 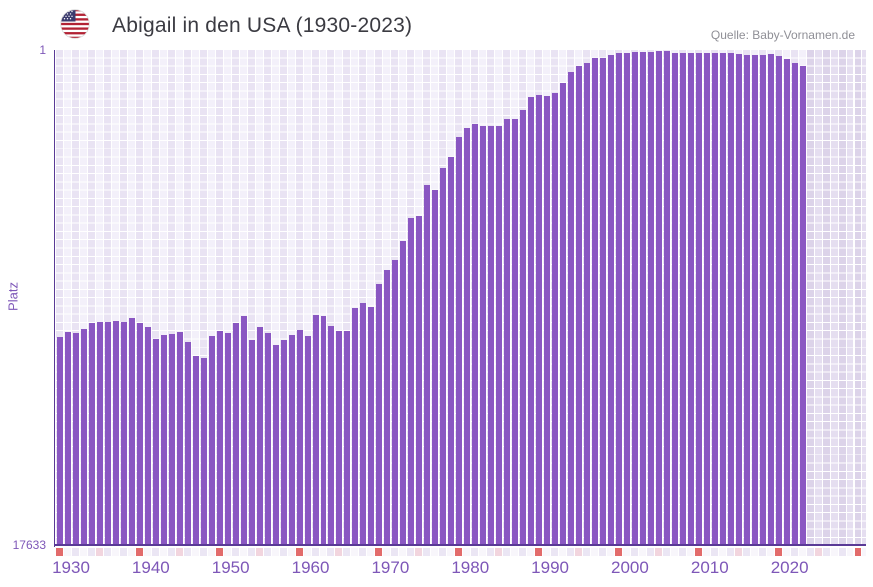 What do you see at coordinates (299, 437) in the screenshot?
I see `bar-1960` at bounding box center [299, 437].